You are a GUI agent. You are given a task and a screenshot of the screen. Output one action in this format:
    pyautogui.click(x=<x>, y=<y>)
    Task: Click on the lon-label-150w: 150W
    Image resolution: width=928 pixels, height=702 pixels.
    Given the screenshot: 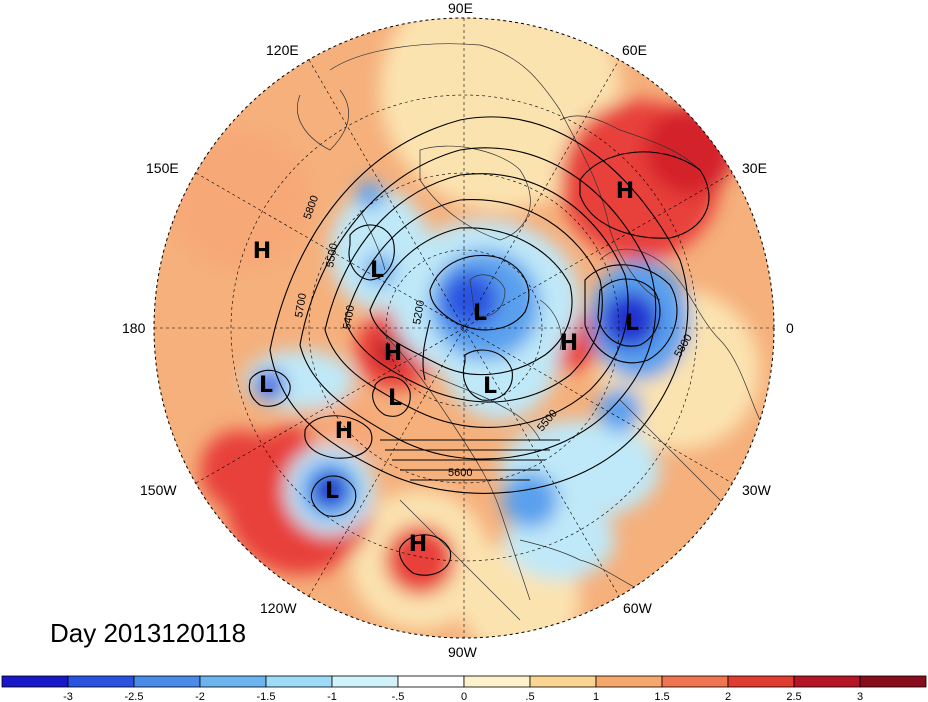 What is the action you would take?
    pyautogui.click(x=158, y=490)
    